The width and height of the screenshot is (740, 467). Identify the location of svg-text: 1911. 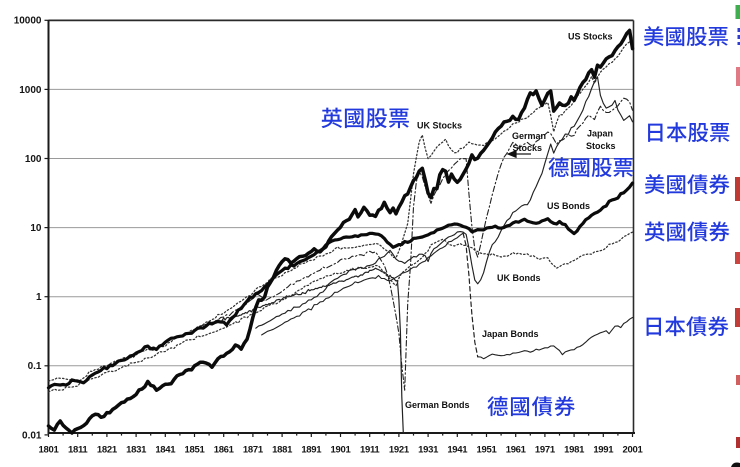
(370, 450).